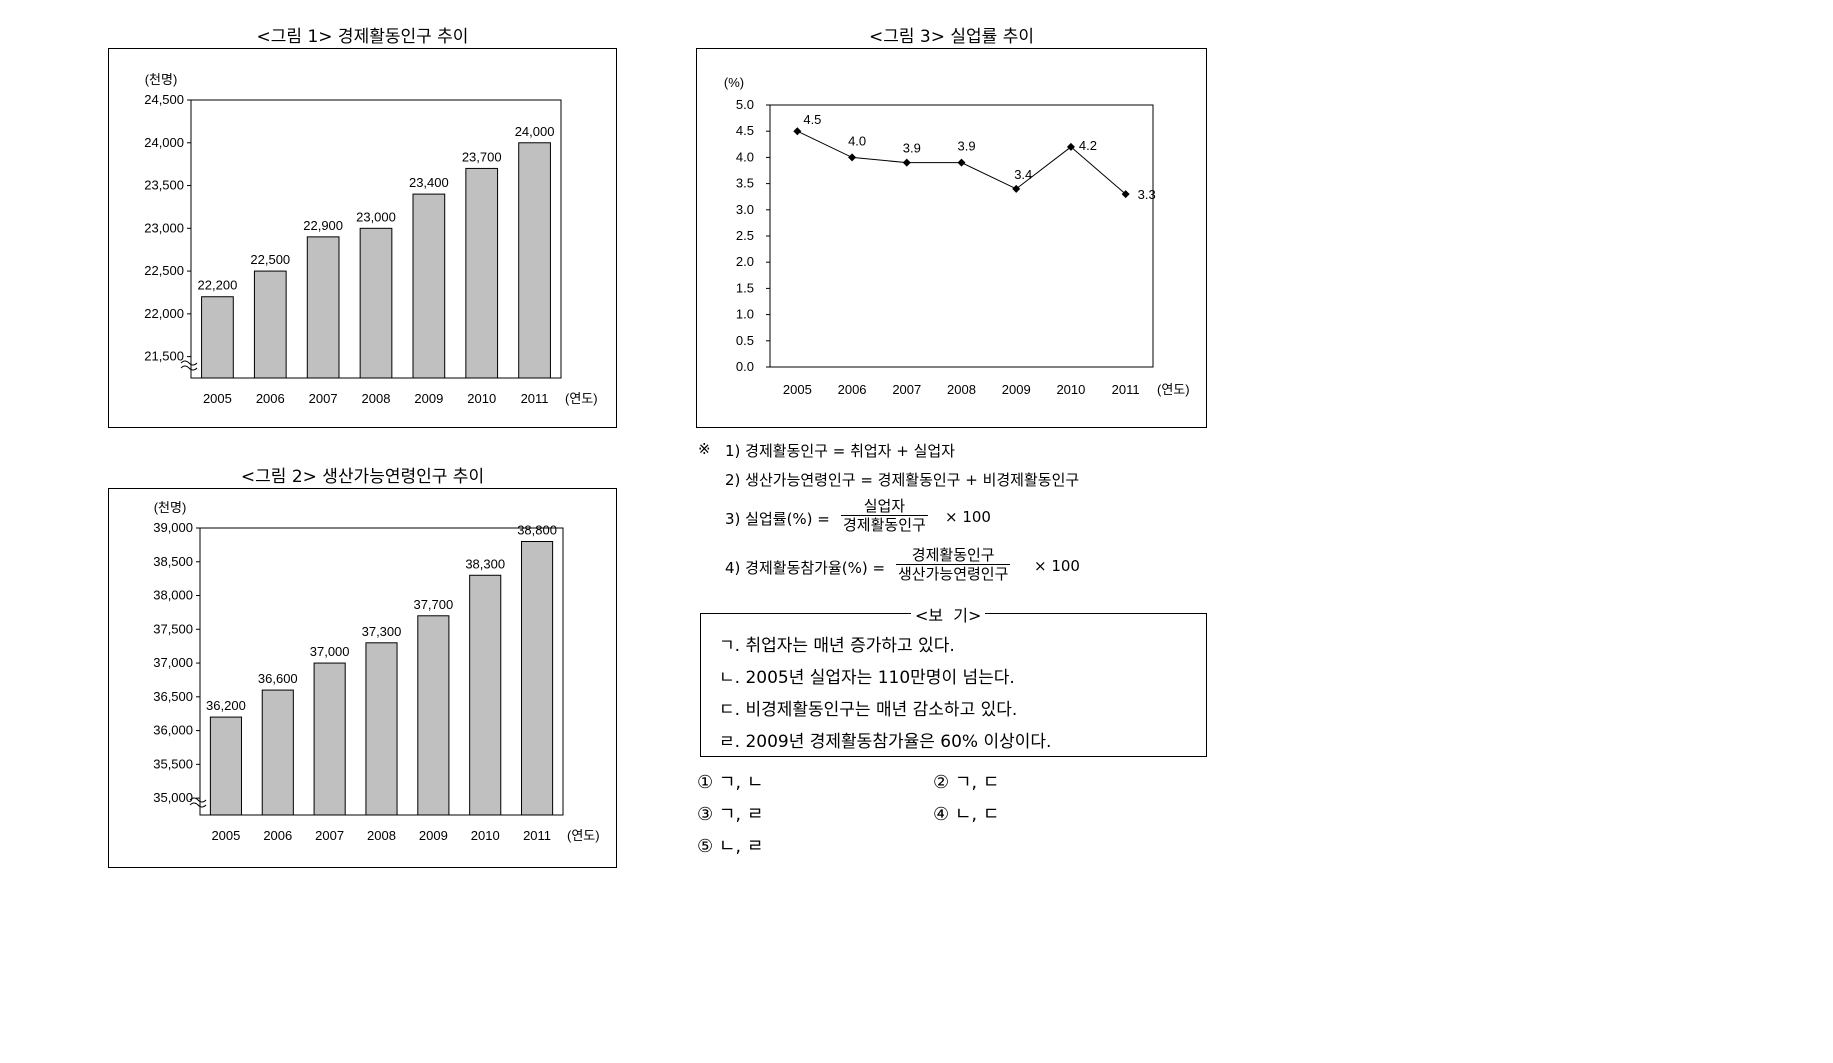 This screenshot has height=1063, width=1833. What do you see at coordinates (704, 449) in the screenshot?
I see `notes-mark: ※` at bounding box center [704, 449].